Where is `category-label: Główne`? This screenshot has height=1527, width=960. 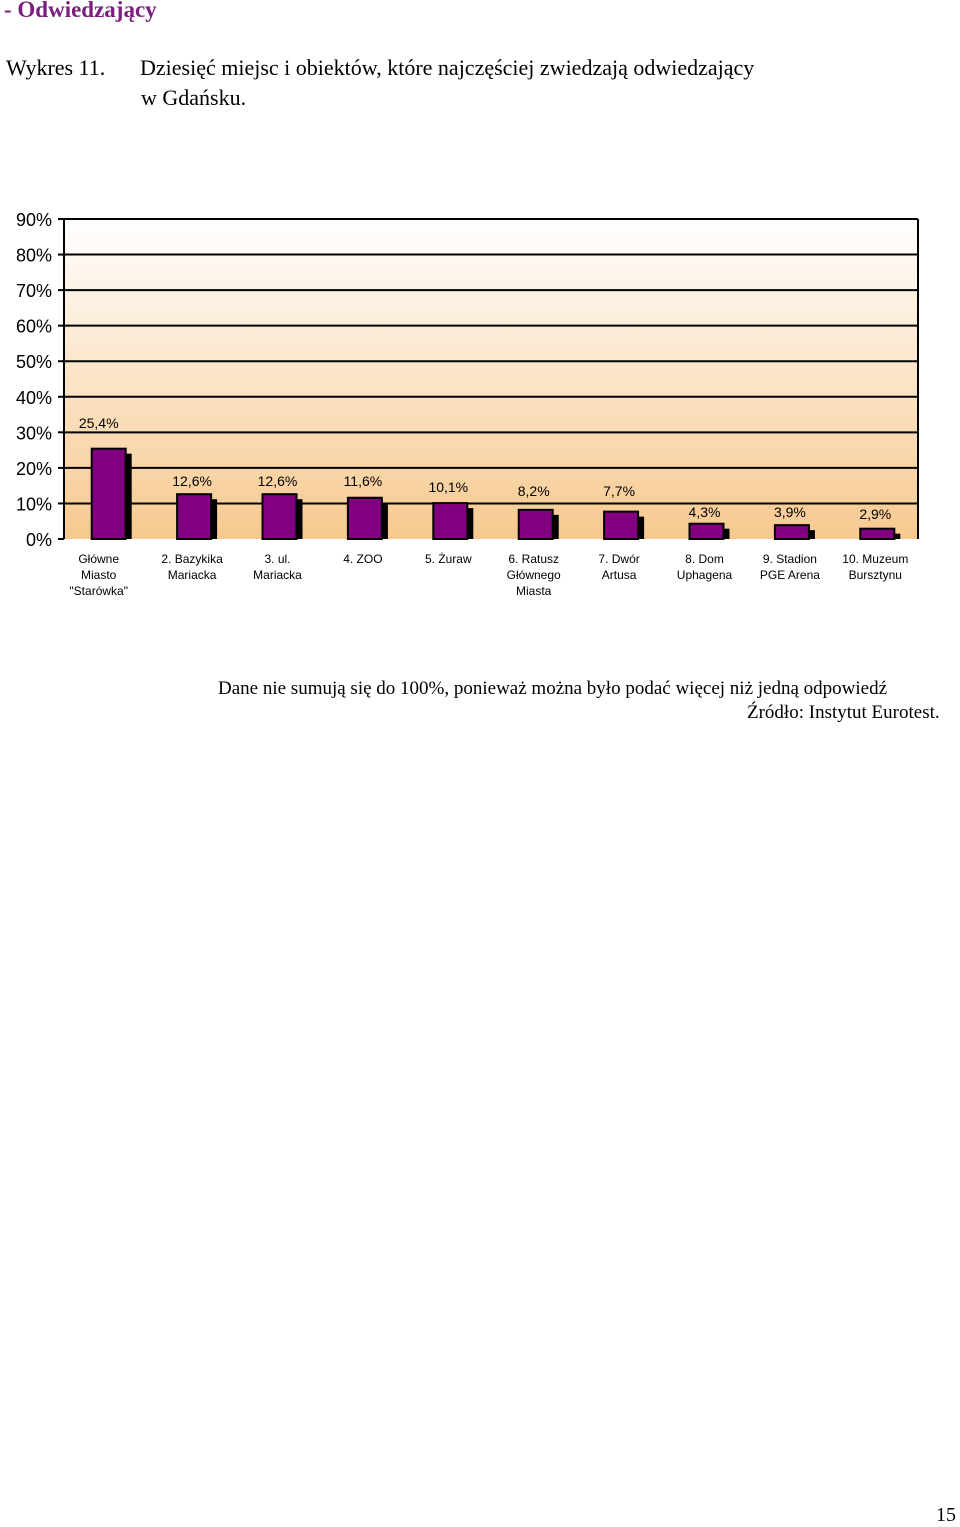
category-label: Główne is located at coordinates (98, 559).